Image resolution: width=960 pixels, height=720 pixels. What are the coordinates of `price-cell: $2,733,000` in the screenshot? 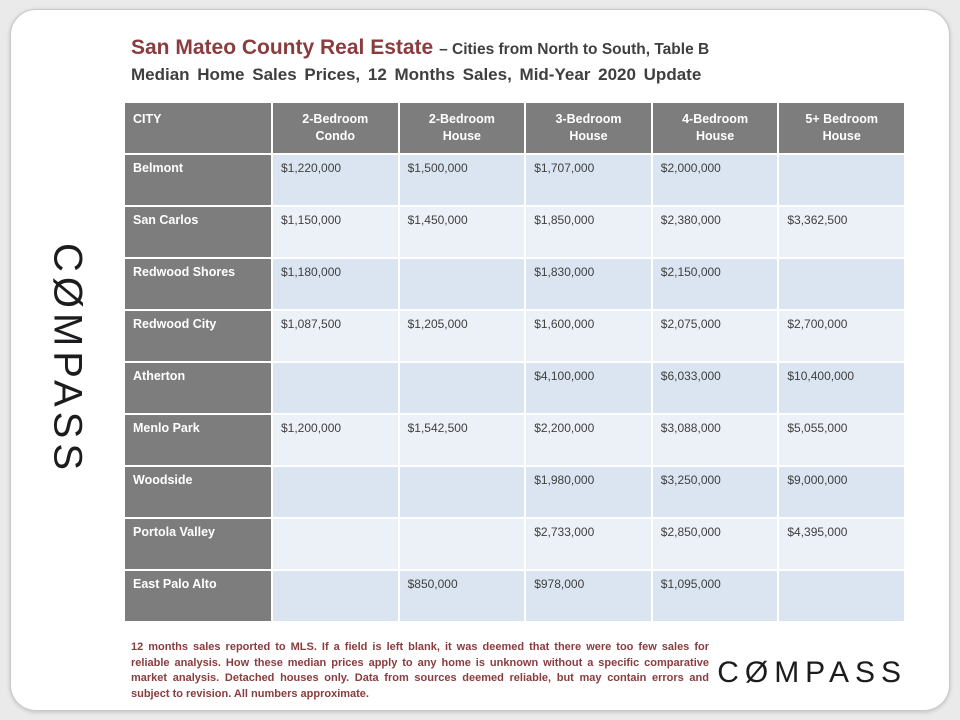 It's located at (588, 544).